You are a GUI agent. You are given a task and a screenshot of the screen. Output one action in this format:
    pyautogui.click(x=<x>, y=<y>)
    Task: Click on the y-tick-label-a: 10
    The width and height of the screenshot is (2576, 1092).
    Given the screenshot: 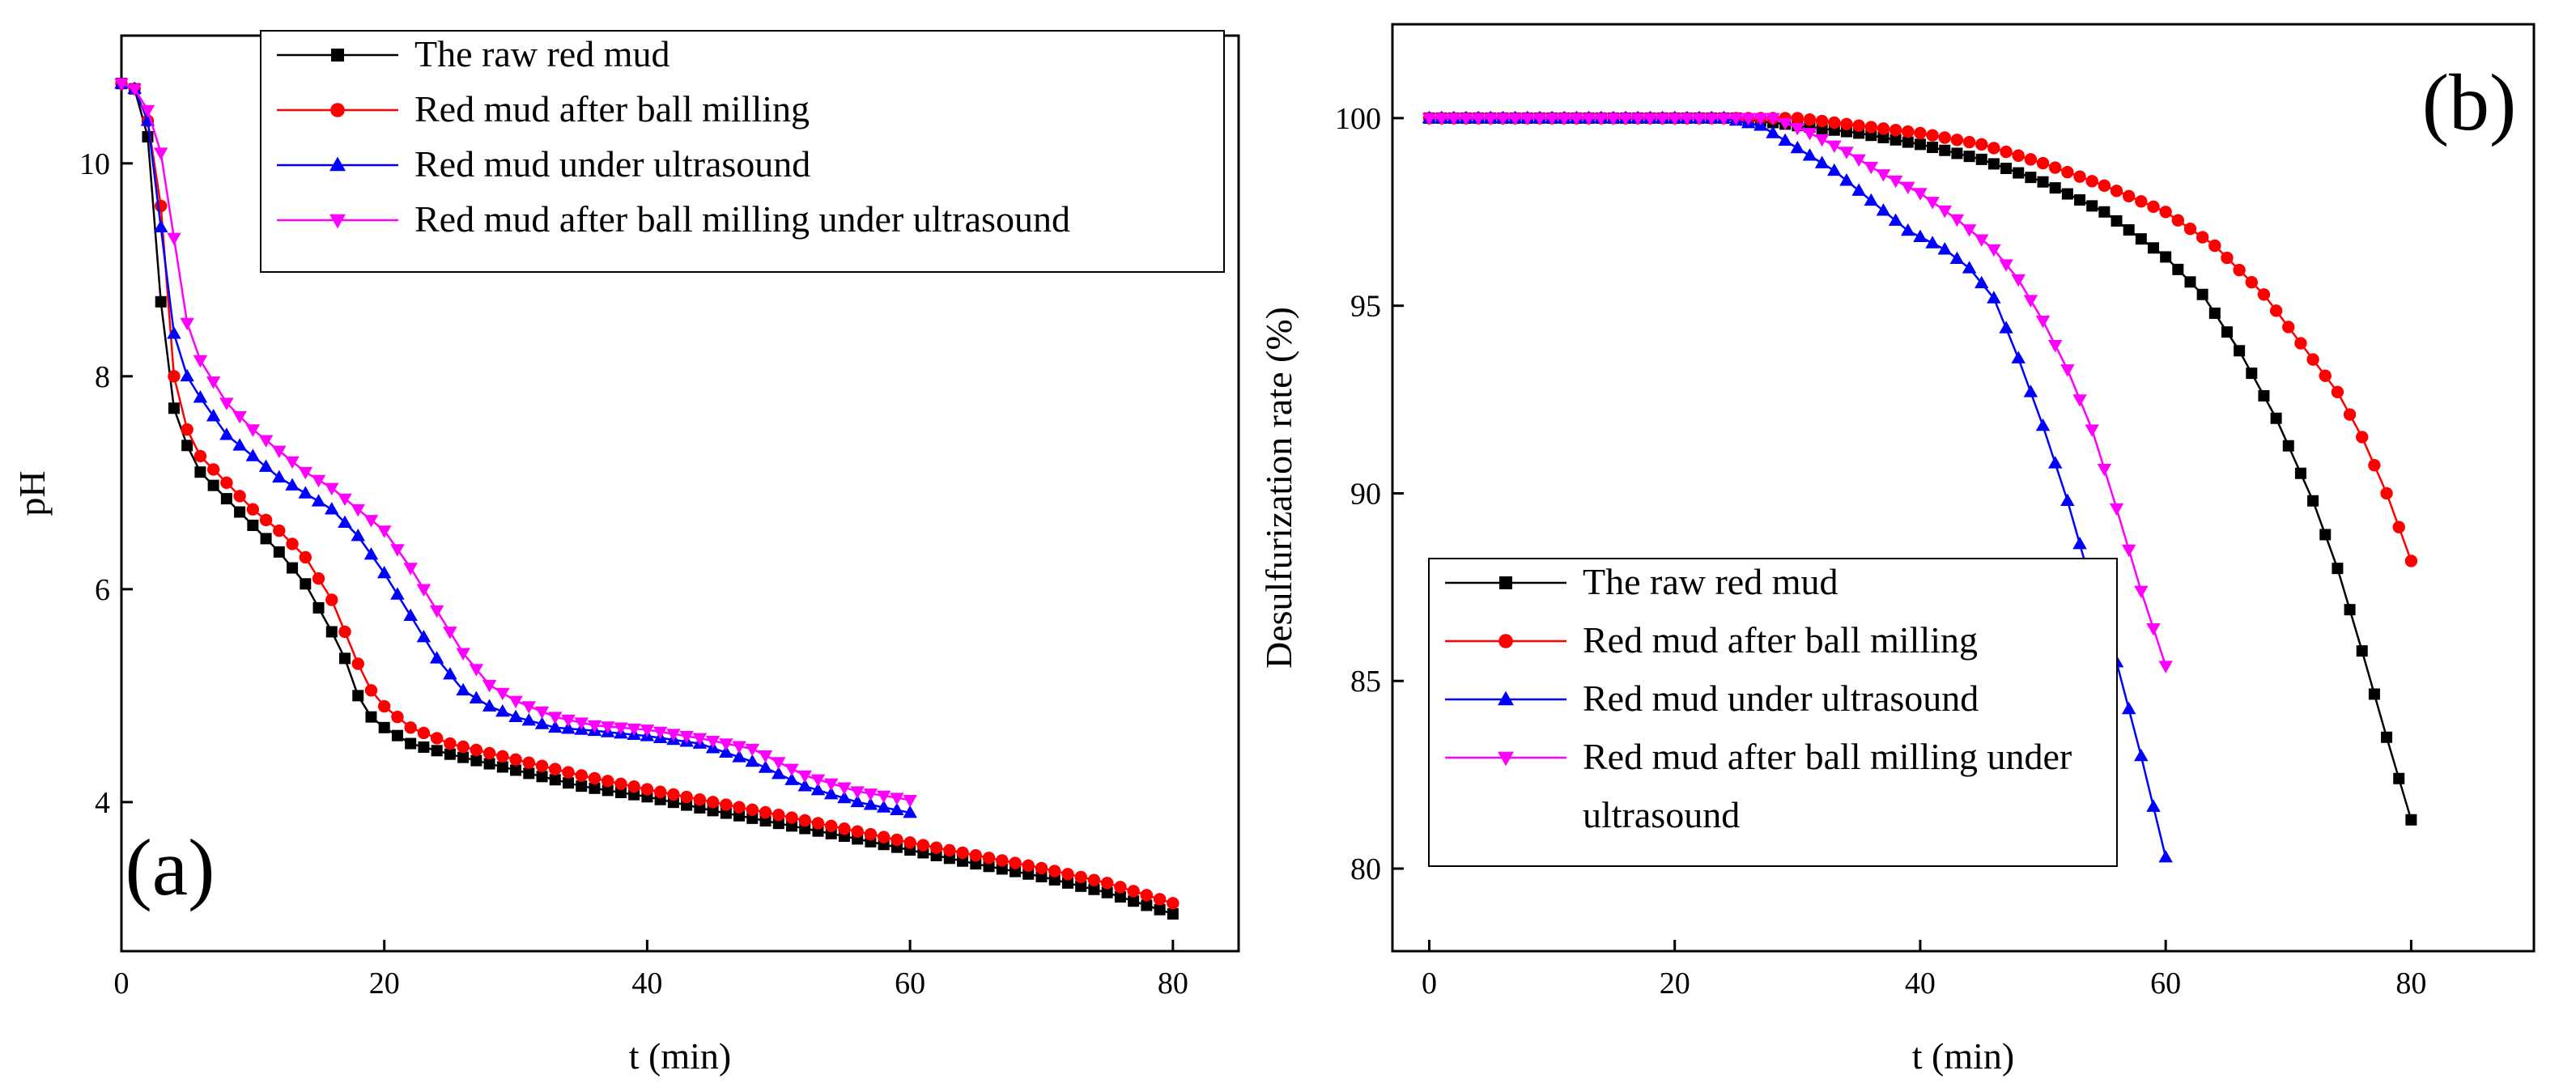 What is the action you would take?
    pyautogui.click(x=94, y=164)
    